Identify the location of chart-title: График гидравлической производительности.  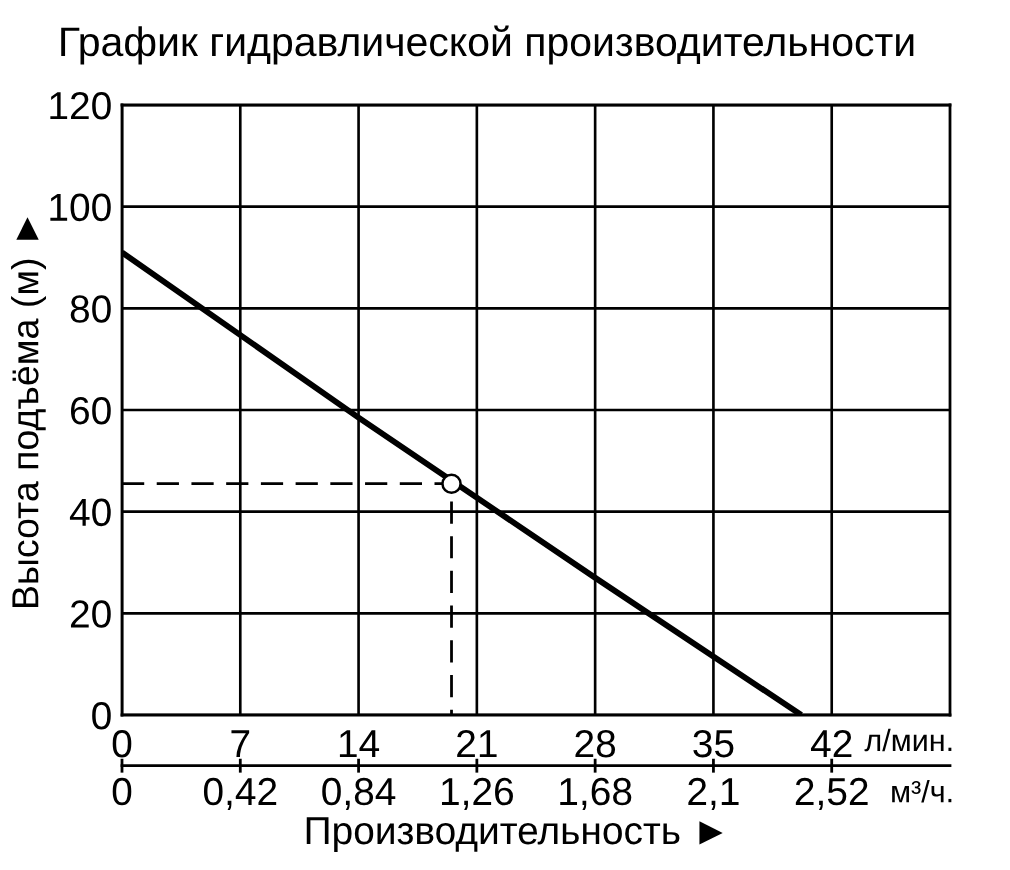
(487, 45).